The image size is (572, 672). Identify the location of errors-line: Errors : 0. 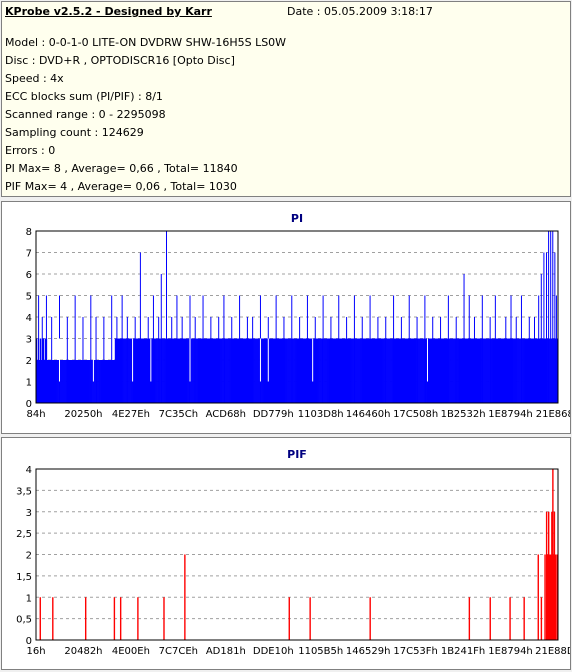
(30, 150).